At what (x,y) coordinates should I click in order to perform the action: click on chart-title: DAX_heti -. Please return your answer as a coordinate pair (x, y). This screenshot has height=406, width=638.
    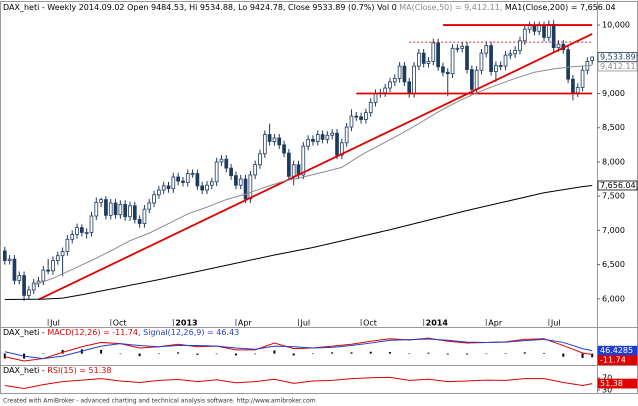
    Looking at the image, I should click on (24, 370).